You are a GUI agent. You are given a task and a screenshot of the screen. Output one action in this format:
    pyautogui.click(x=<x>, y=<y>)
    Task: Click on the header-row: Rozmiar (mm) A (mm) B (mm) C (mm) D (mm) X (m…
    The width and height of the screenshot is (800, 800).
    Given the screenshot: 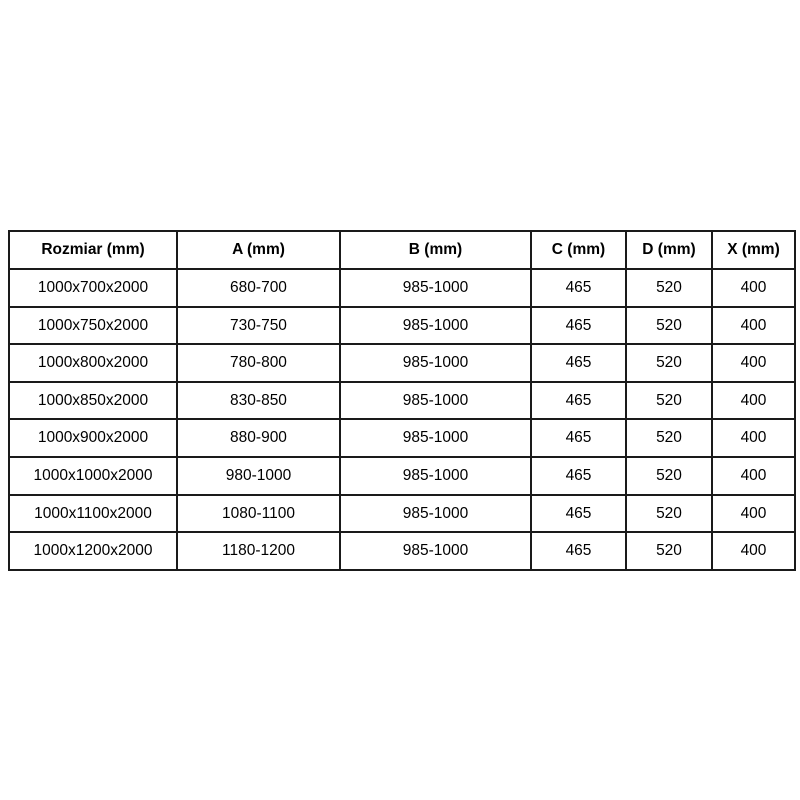 What is the action you would take?
    pyautogui.click(x=402, y=250)
    